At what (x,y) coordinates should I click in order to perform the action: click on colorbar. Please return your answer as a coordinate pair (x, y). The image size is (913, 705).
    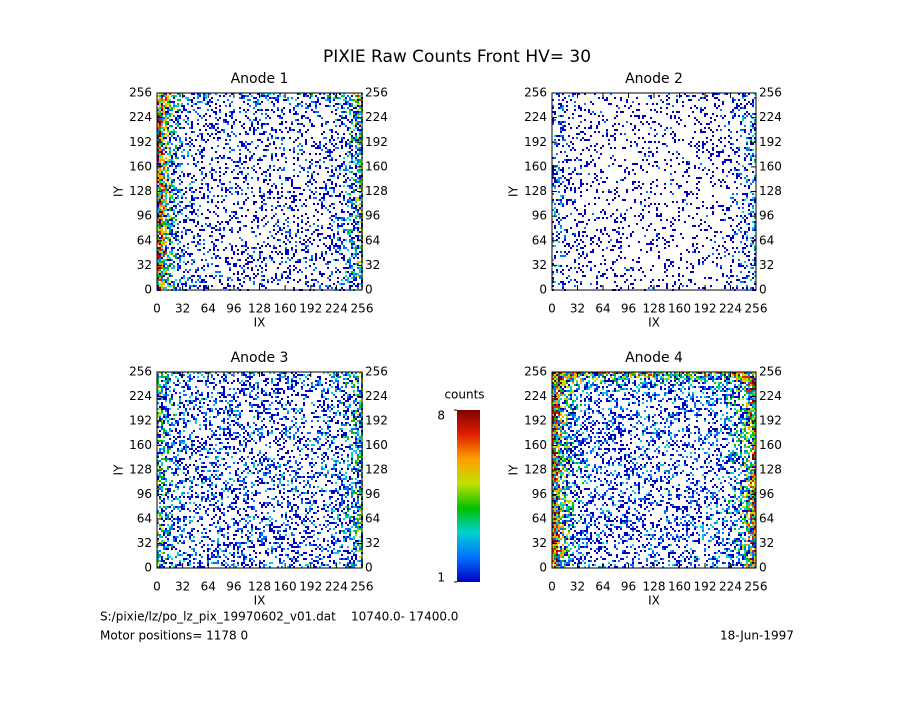
    Looking at the image, I should click on (468, 496).